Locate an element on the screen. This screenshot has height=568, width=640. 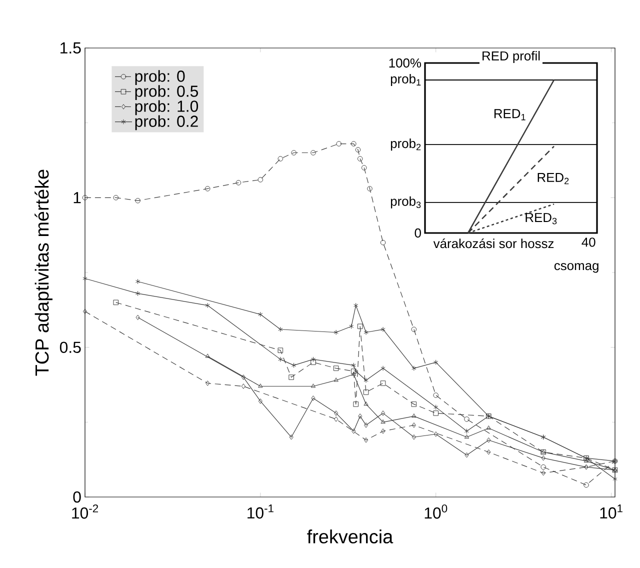
annotation: 40 is located at coordinates (589, 242).